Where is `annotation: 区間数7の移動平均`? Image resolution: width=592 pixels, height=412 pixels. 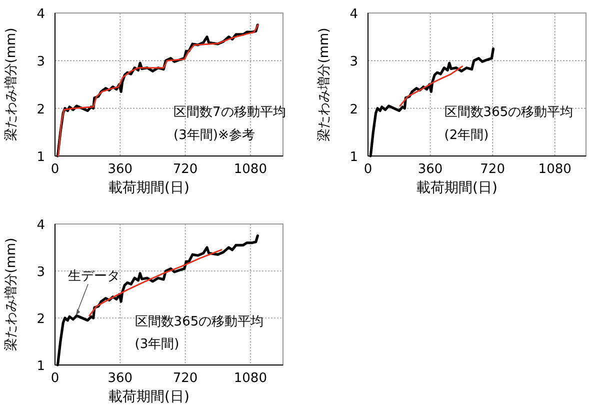
annotation: 区間数7の移動平均 is located at coordinates (230, 112).